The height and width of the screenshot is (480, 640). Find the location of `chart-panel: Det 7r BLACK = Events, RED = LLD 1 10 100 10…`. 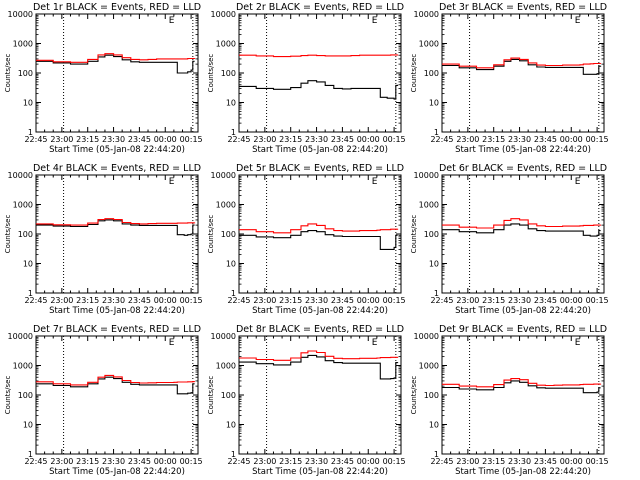

chart-panel: Det 7r BLACK = Events, RED = LLD 1 10 100 10… is located at coordinates (103, 400).